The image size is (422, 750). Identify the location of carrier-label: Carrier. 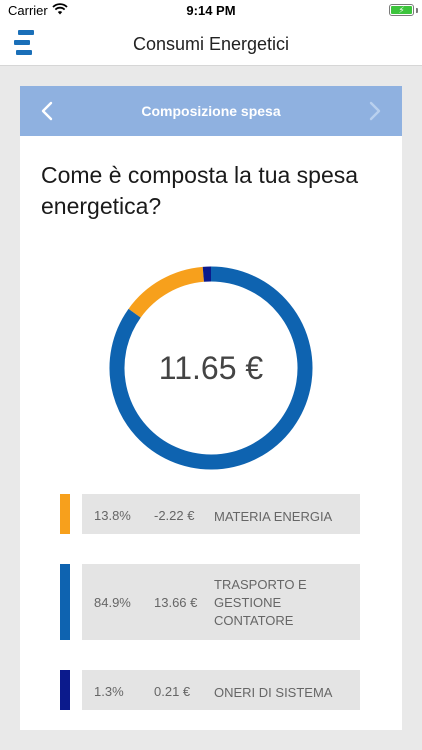
(28, 10).